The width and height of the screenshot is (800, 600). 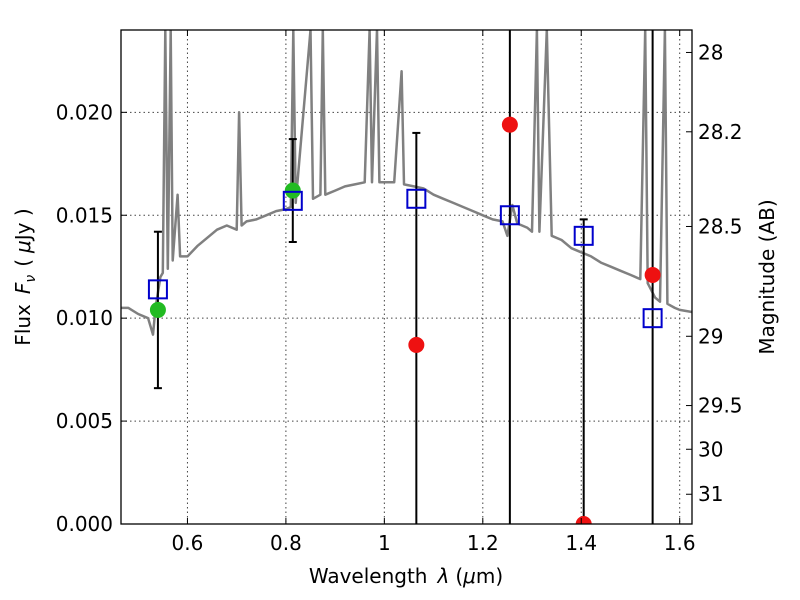 What do you see at coordinates (483, 543) in the screenshot?
I see `x-tick-label: 1.2` at bounding box center [483, 543].